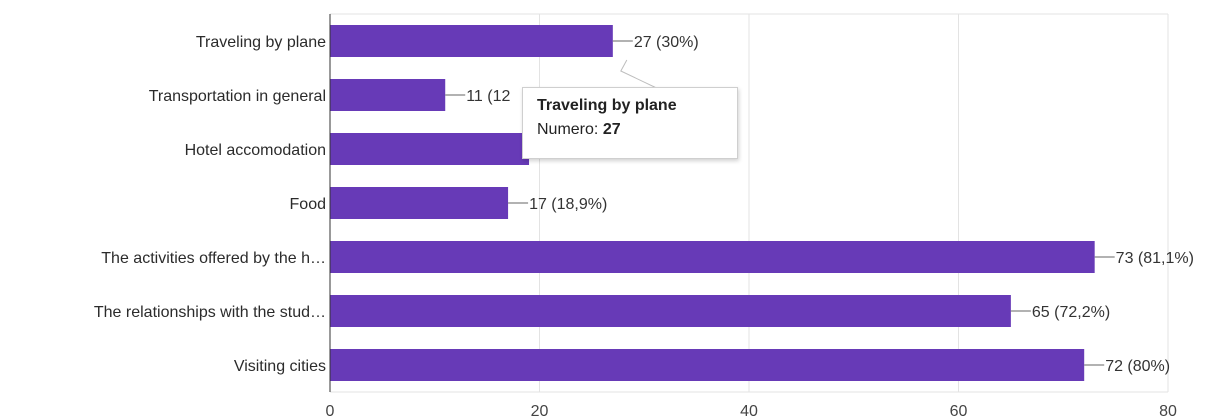 The width and height of the screenshot is (1220, 420). I want to click on x-tick-label: 20, so click(540, 411).